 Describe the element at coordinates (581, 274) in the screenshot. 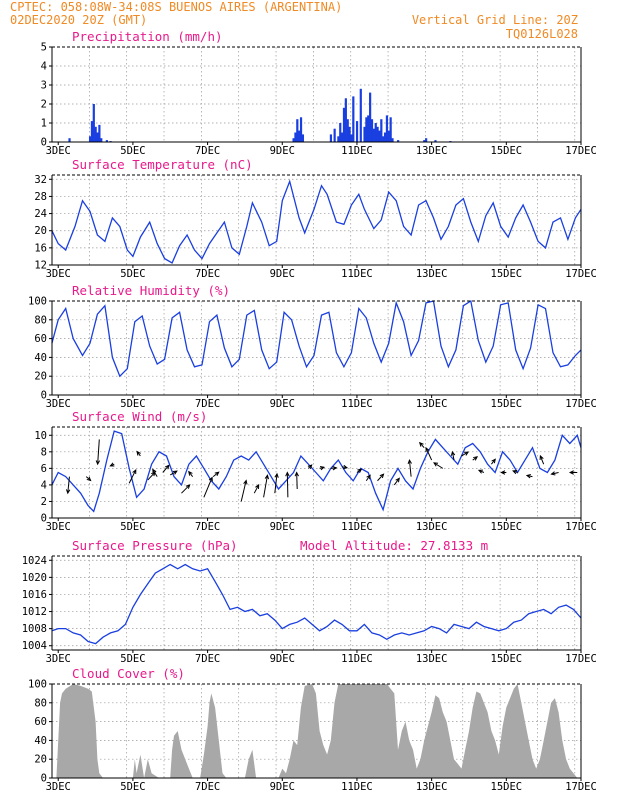

I see `temp-x-tick-label: 17DEC` at that location.